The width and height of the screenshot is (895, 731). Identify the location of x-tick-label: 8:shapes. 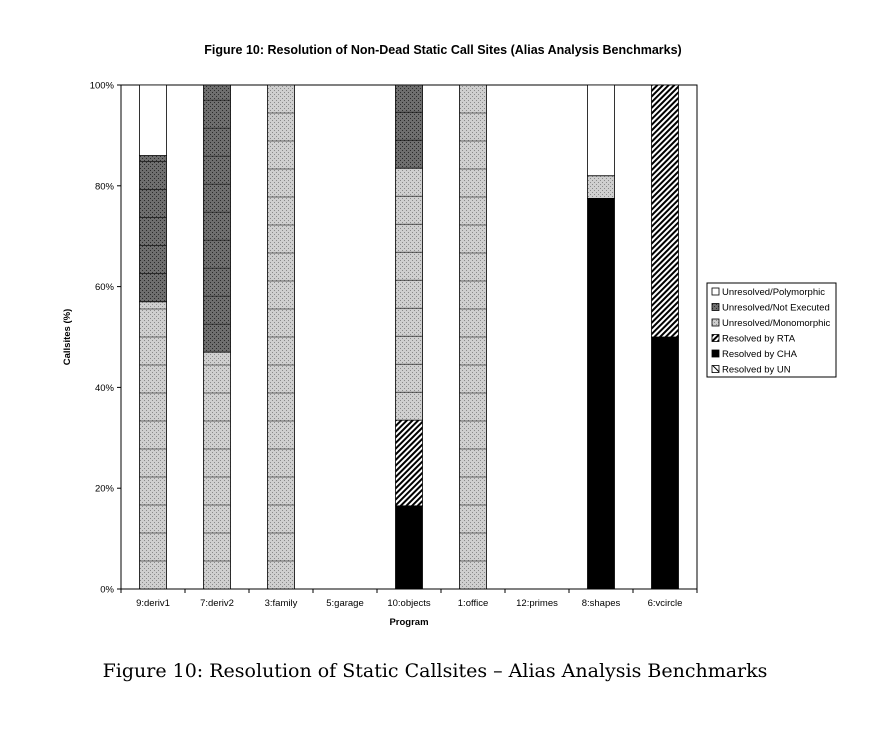
(601, 603).